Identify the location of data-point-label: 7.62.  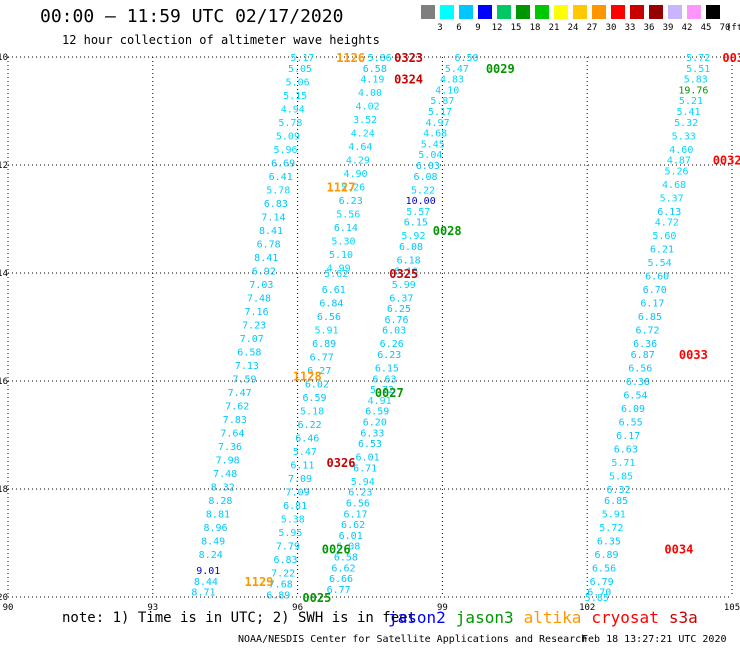
(237, 406).